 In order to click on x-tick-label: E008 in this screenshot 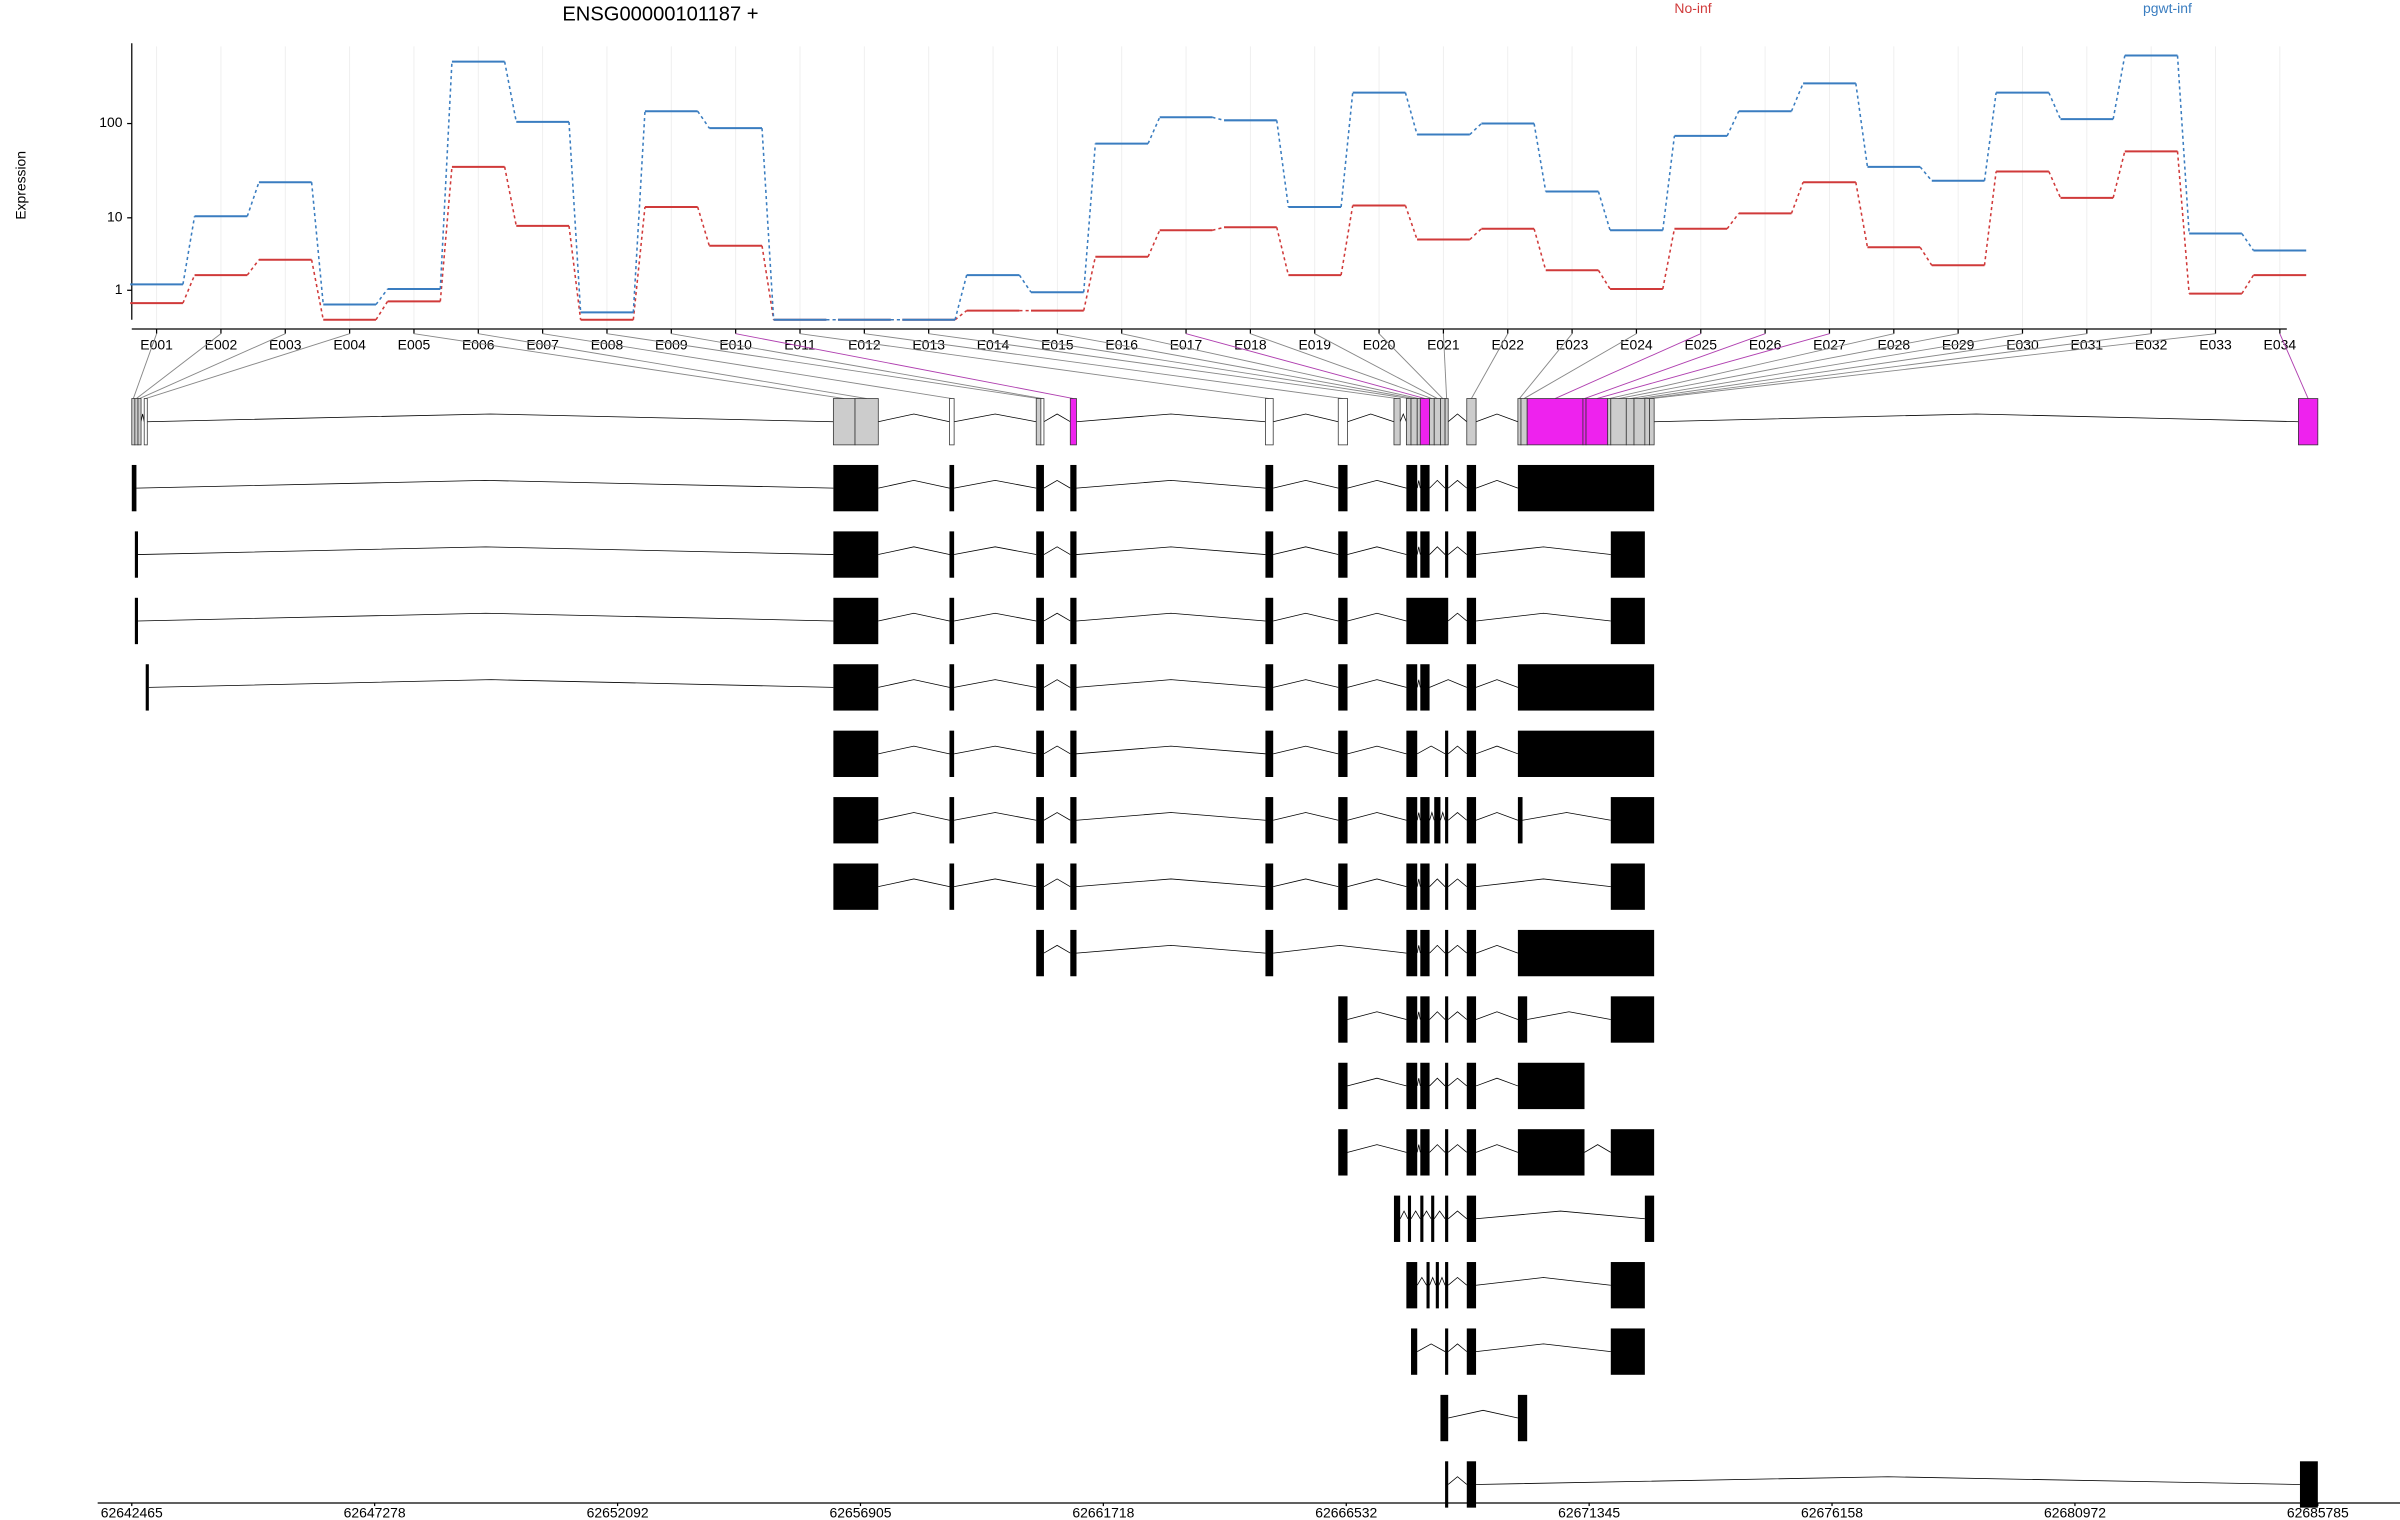, I will do `click(607, 345)`.